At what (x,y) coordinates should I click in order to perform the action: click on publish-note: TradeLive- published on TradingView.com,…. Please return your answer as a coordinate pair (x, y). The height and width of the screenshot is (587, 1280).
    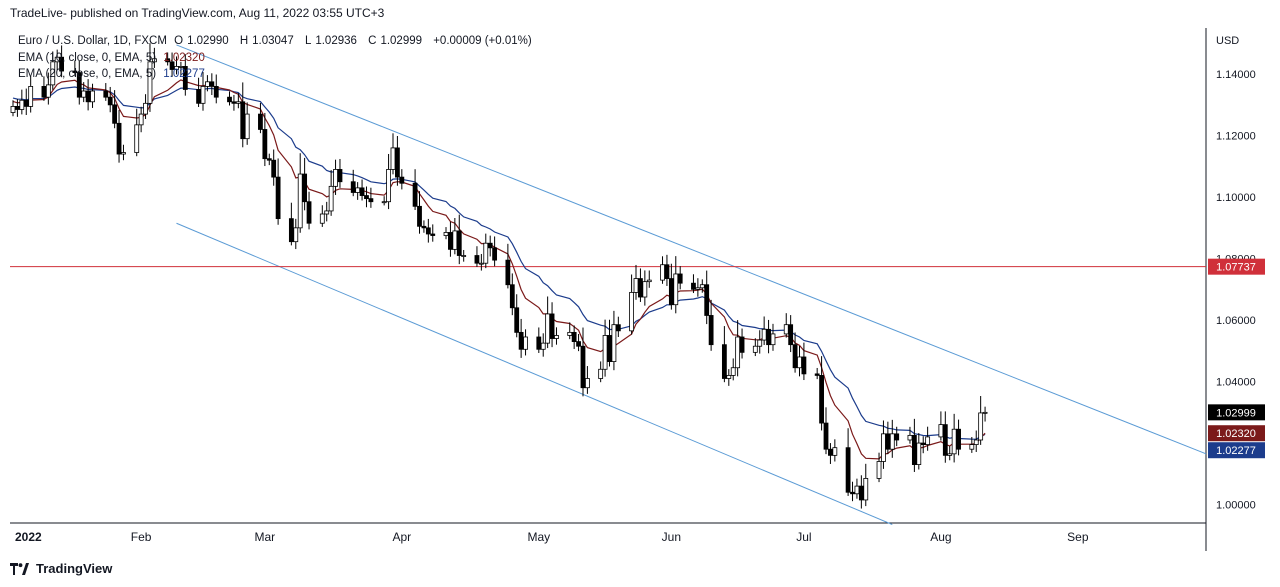
    Looking at the image, I should click on (197, 13).